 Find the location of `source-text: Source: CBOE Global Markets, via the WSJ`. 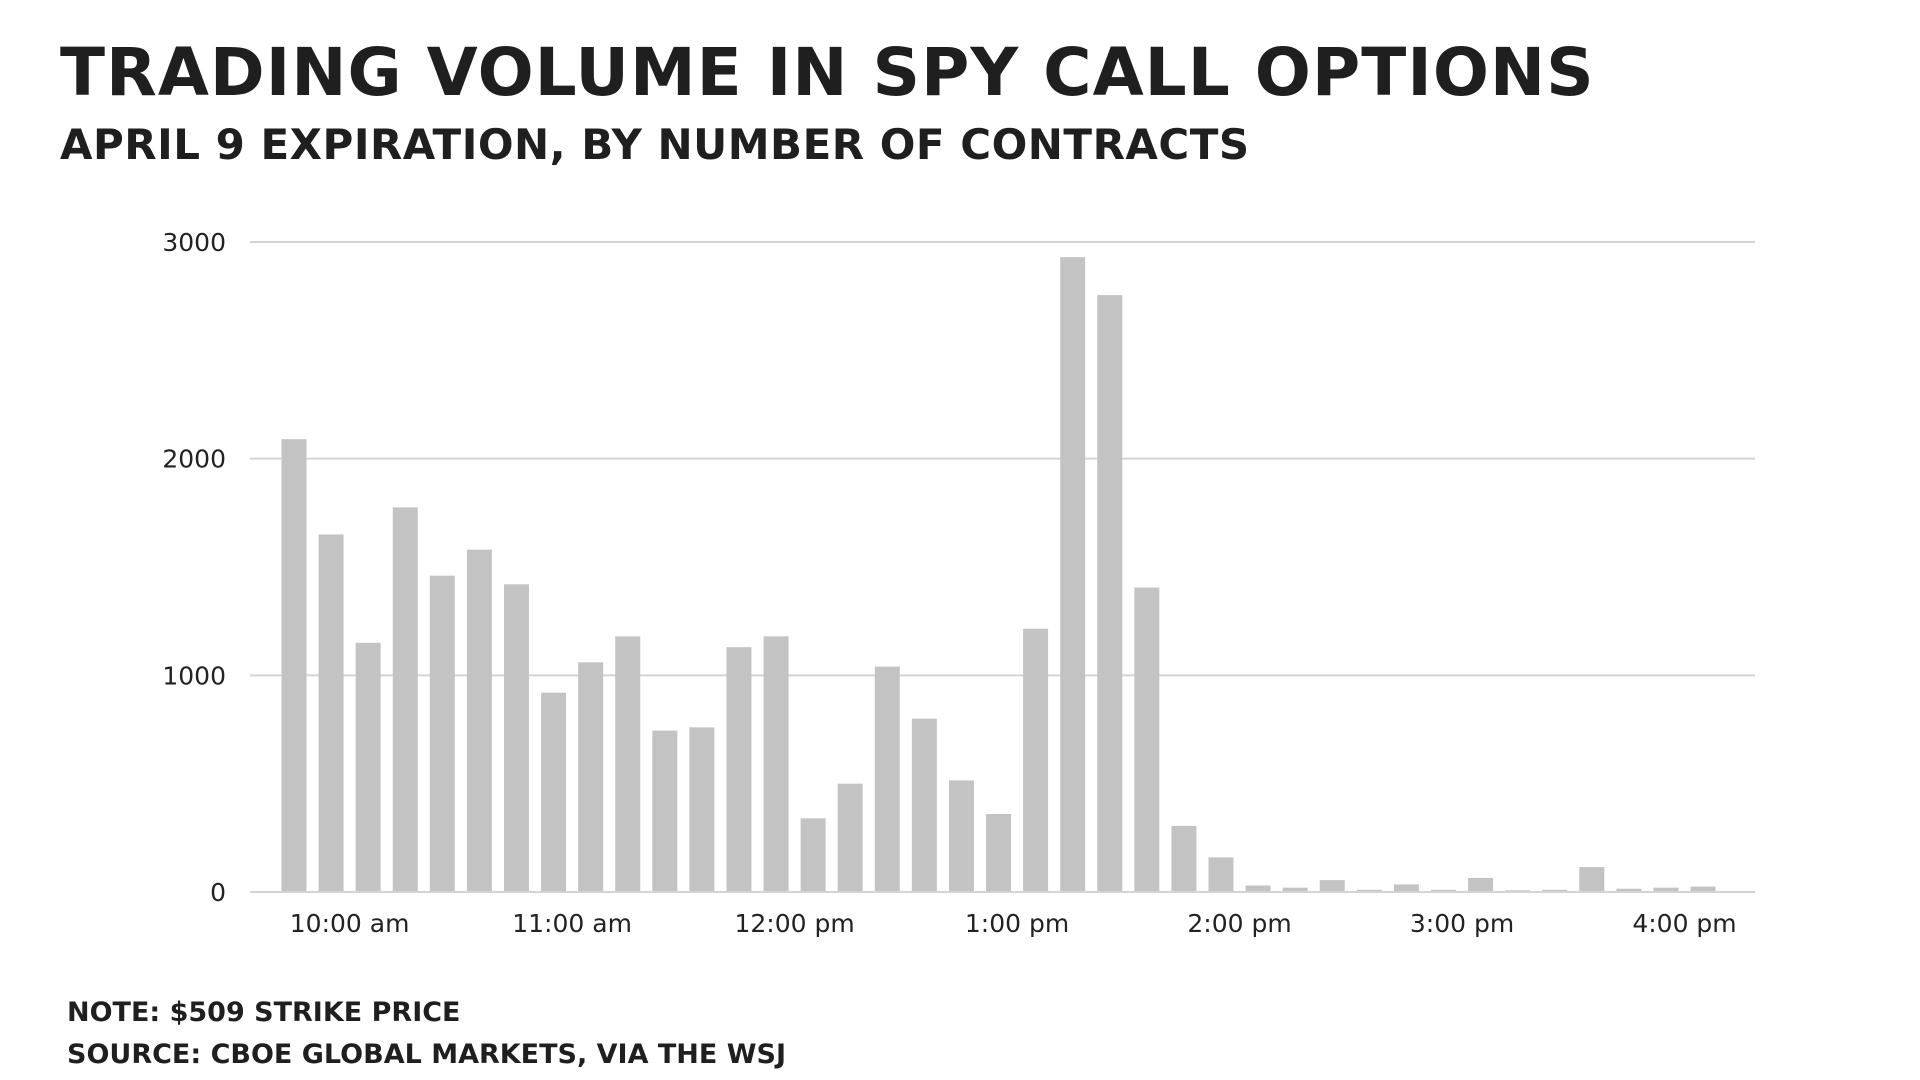

source-text: Source: CBOE Global Markets, via the WSJ is located at coordinates (427, 1054).